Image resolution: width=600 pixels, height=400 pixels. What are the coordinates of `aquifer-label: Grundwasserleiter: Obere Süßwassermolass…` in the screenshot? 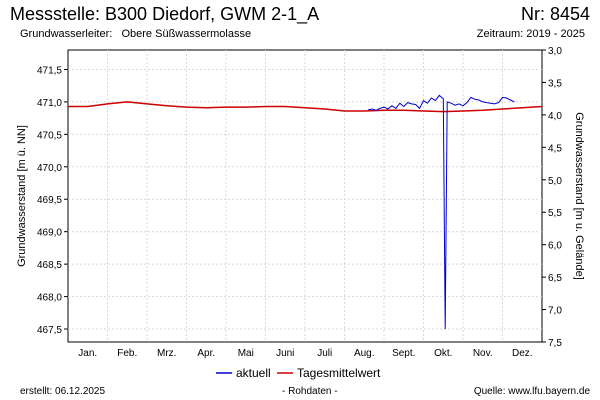 It's located at (136, 34).